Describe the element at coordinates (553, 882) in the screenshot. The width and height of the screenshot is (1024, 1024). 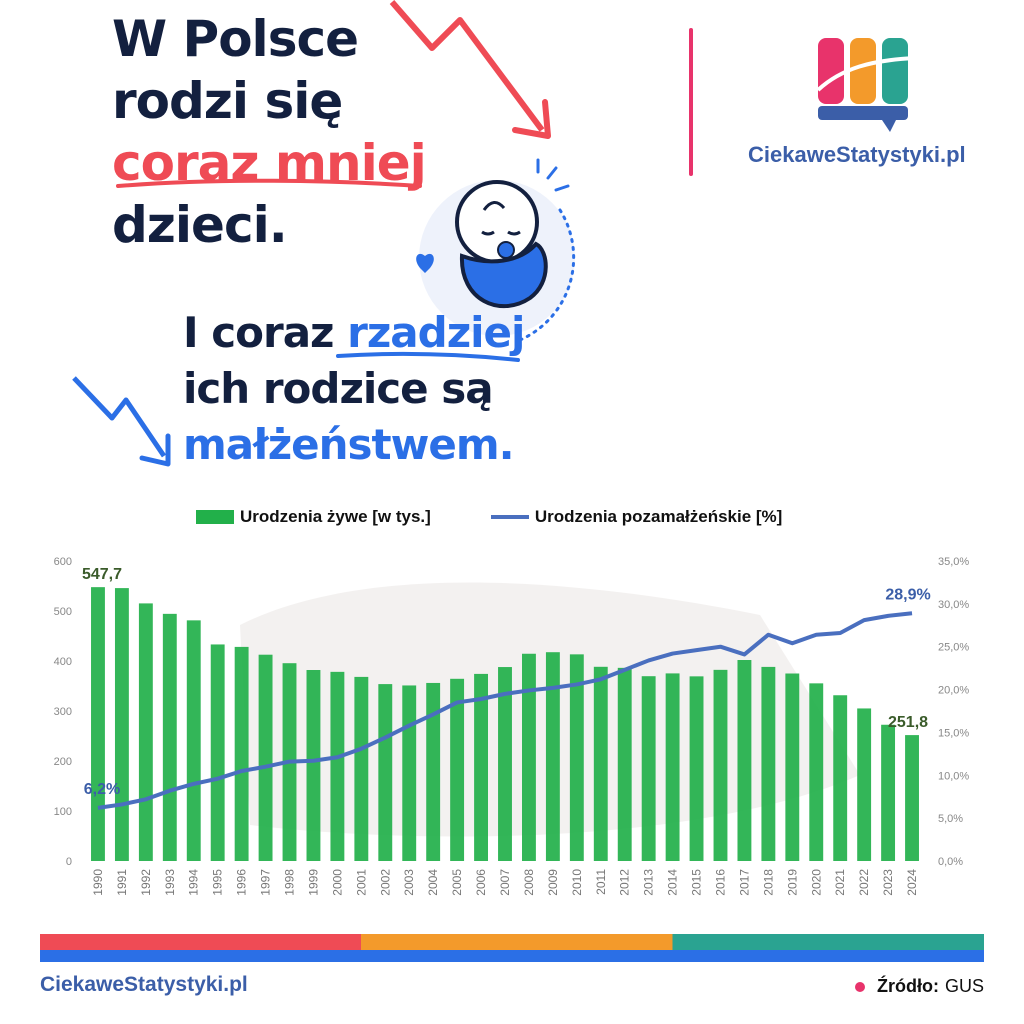
I see `x-tick-label: 2009` at that location.